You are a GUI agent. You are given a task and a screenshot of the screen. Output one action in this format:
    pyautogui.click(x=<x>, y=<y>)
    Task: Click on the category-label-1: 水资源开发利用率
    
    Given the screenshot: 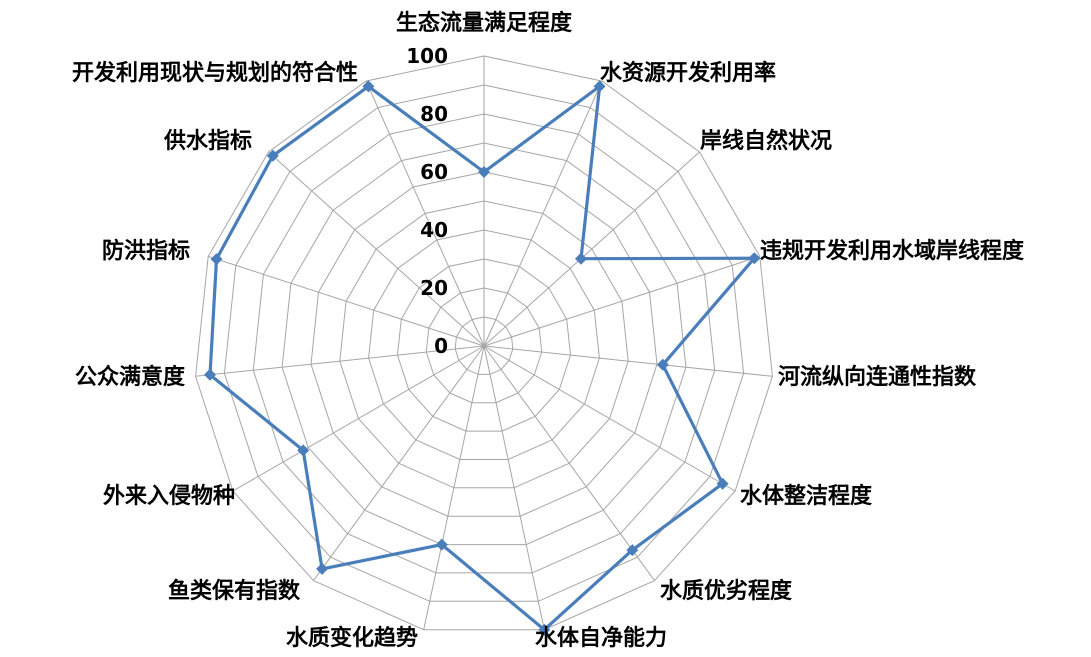 What is the action you would take?
    pyautogui.click(x=688, y=73)
    